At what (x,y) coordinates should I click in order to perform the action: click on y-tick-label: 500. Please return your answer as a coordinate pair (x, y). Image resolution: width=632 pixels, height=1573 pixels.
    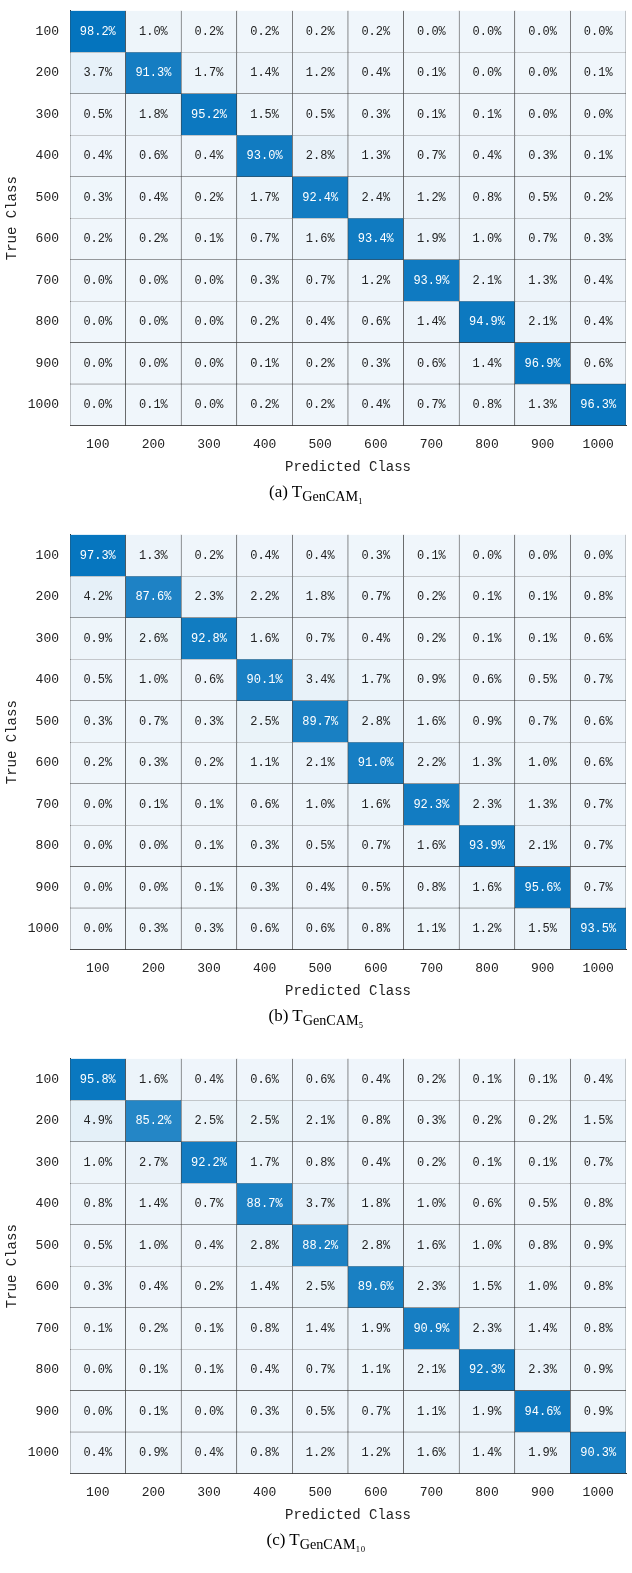
    Looking at the image, I should click on (47, 1245).